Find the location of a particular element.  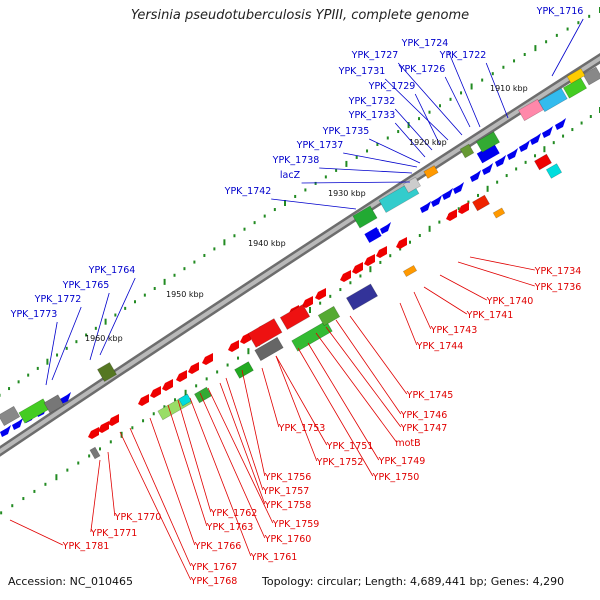

gene-label: YPK_1729 is located at coordinates (392, 86).